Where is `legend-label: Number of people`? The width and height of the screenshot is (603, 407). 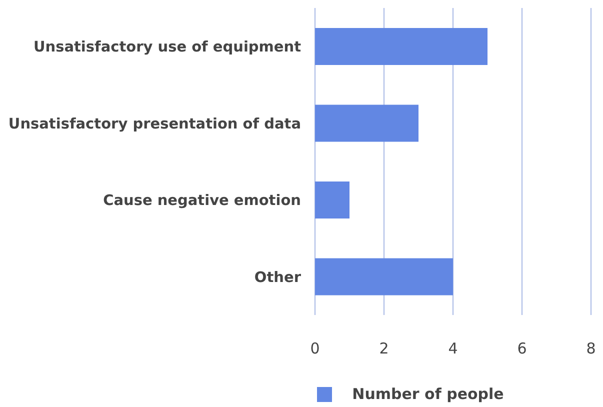 legend-label: Number of people is located at coordinates (428, 394).